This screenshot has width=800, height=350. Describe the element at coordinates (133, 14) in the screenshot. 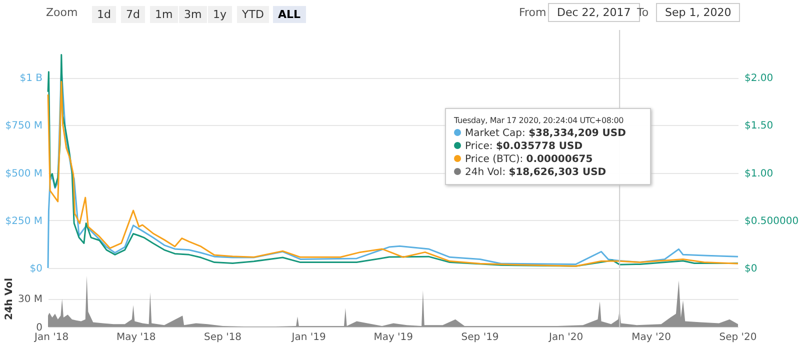

I see `text: 7d` at that location.